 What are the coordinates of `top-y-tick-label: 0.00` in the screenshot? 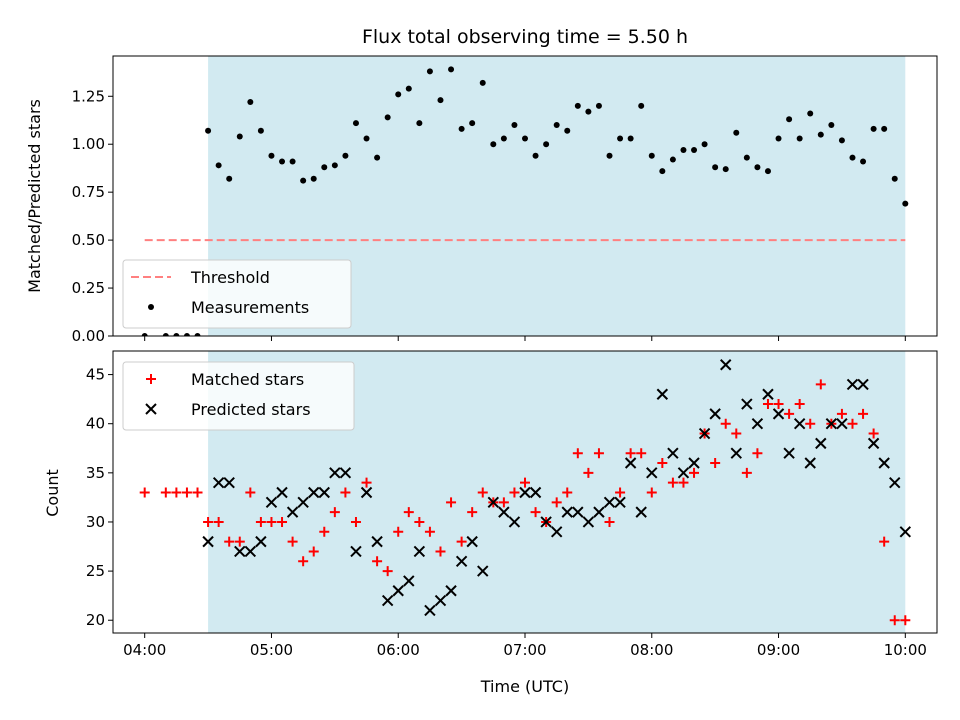 It's located at (88, 336).